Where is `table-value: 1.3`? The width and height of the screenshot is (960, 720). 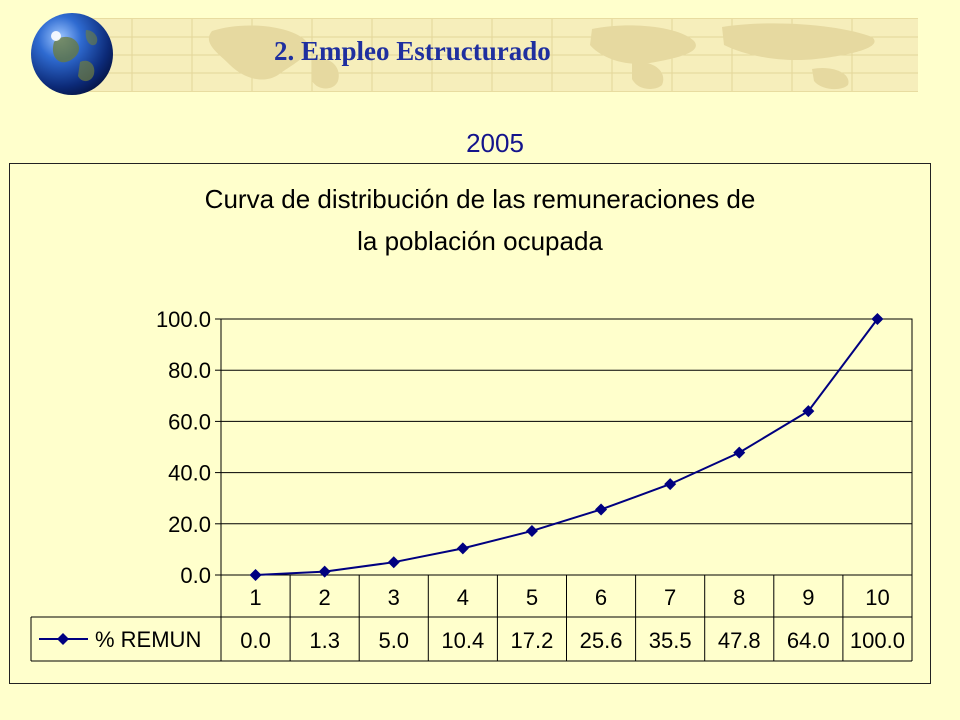
table-value: 1.3 is located at coordinates (324, 640).